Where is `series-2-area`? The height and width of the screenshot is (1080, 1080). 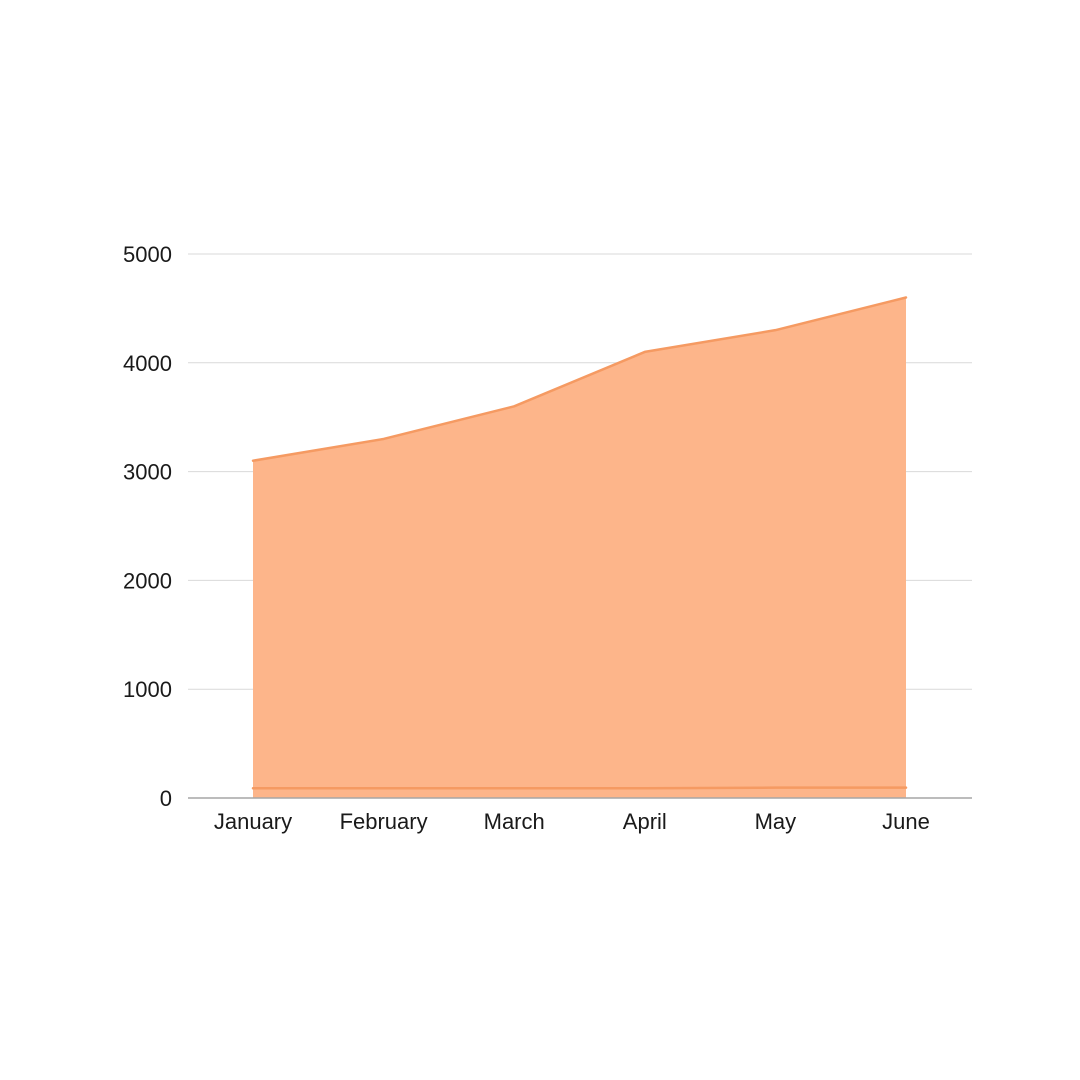
series-2-area is located at coordinates (579, 792).